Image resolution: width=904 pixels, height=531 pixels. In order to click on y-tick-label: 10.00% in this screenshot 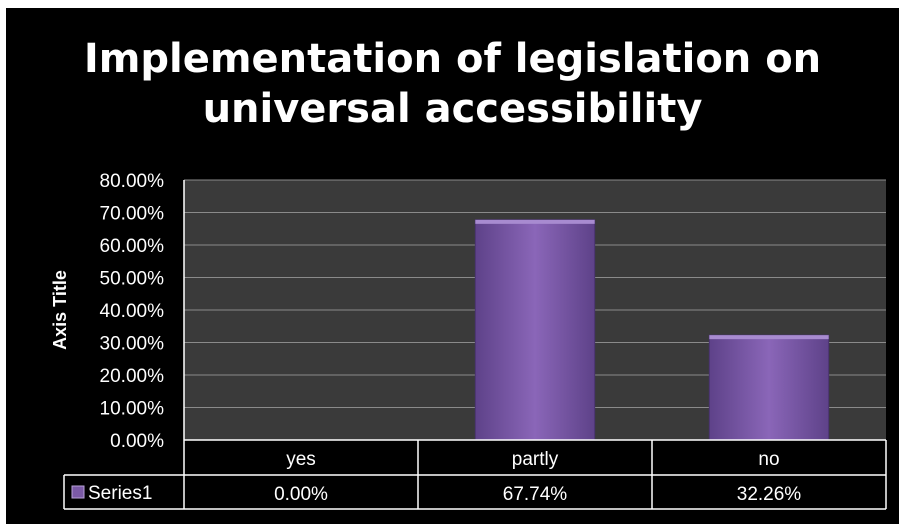, I will do `click(132, 409)`.